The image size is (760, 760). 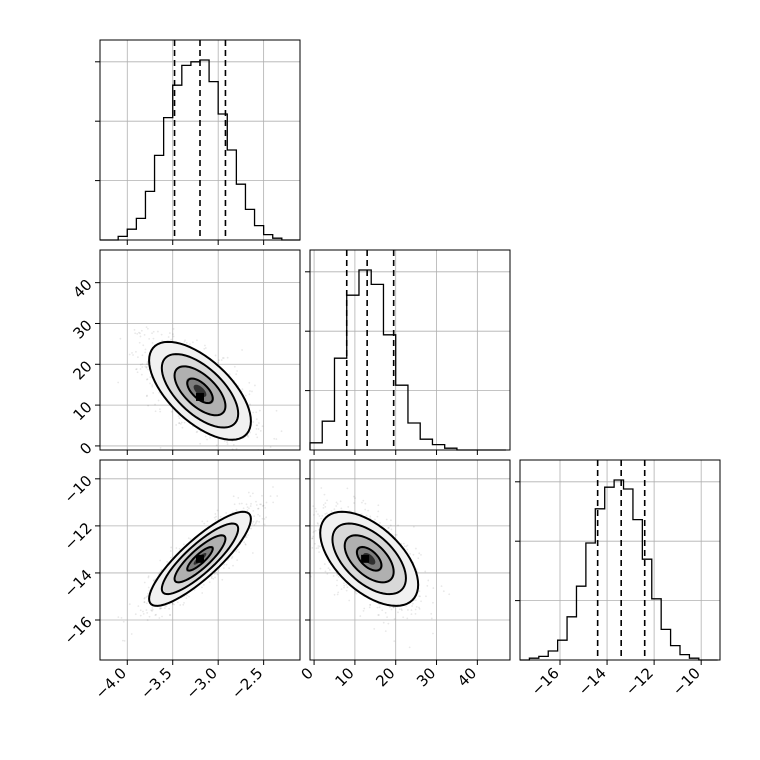 I want to click on x-tick-label: 20, so click(x=385, y=677).